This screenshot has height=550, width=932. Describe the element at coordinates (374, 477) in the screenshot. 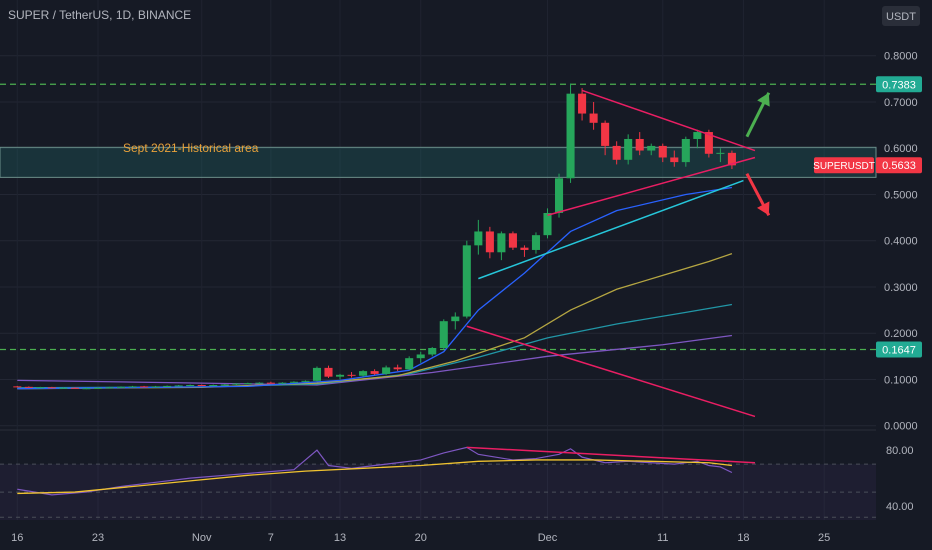

I see `rsi-signal-line` at that location.